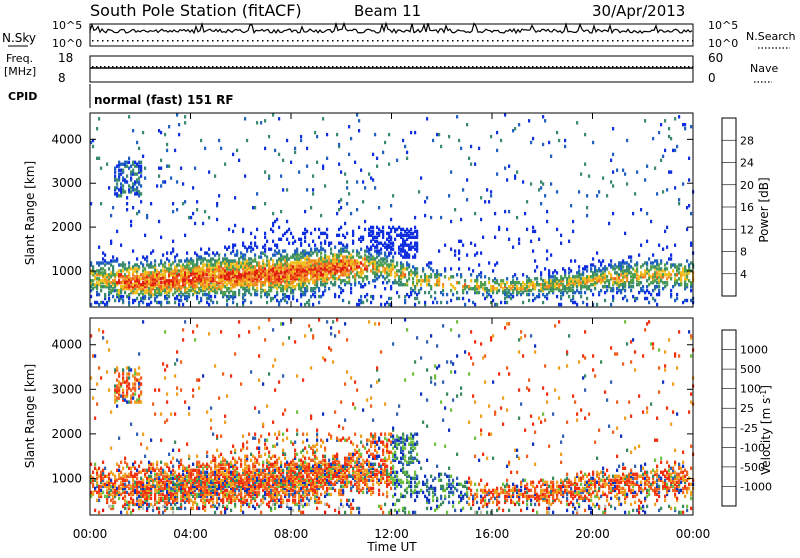  Describe the element at coordinates (638, 11) in the screenshot. I see `date-label: 30/Apr/2013` at that location.